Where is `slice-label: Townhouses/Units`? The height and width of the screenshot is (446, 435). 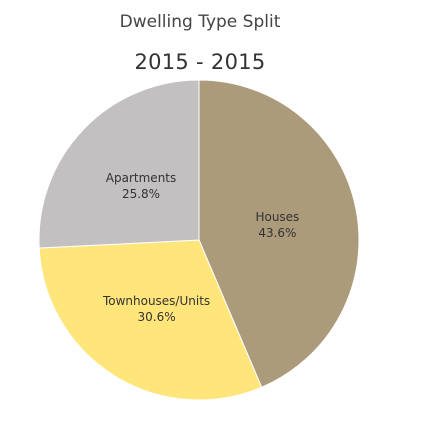 slice-label: Townhouses/Units is located at coordinates (156, 301).